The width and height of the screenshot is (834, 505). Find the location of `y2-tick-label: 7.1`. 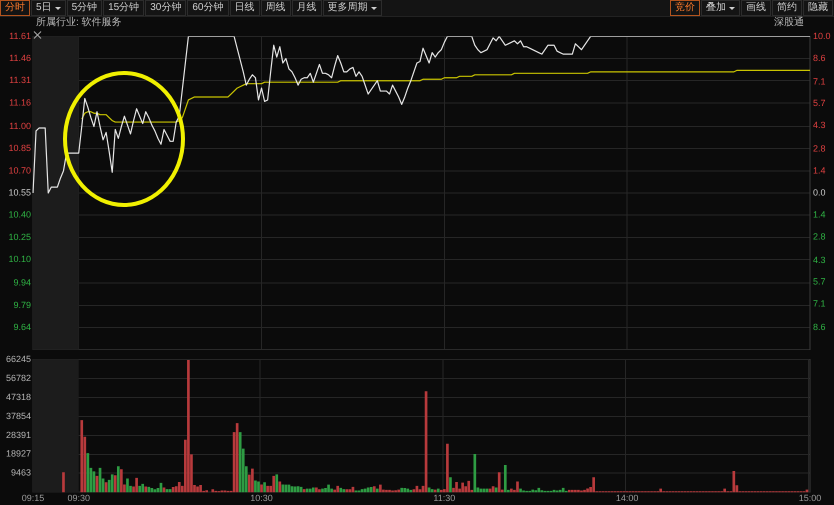

y2-tick-label: 7.1 is located at coordinates (819, 303).